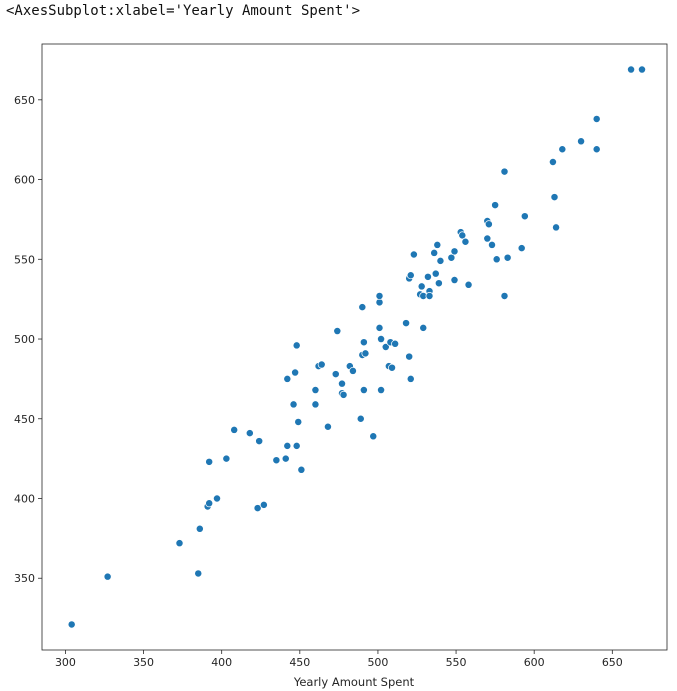 The image size is (677, 691). I want to click on x-axis: 300 350 400 450 500 550 600 650, so click(339, 659).